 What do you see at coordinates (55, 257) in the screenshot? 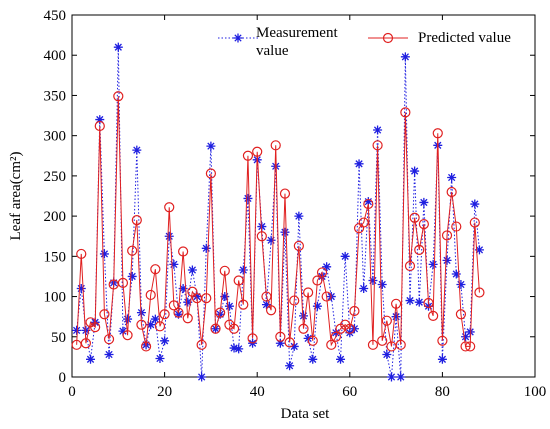
I see `y-tick-label: 150` at bounding box center [55, 257].